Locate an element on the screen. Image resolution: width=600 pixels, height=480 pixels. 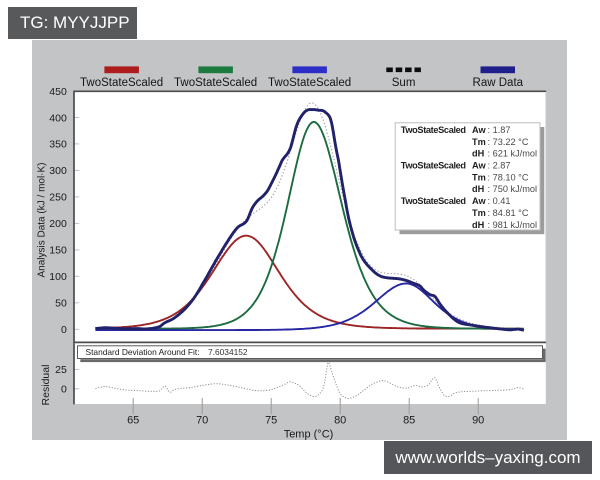
svg-text: 75 is located at coordinates (271, 421).